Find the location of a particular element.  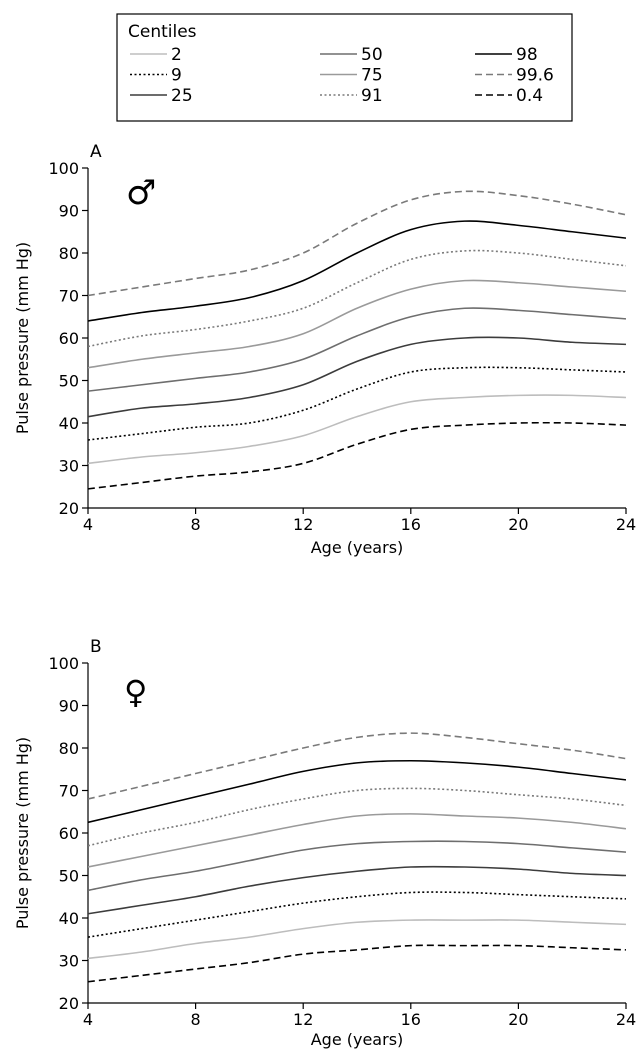

x-tick-label-a-8: 8 is located at coordinates (196, 524).